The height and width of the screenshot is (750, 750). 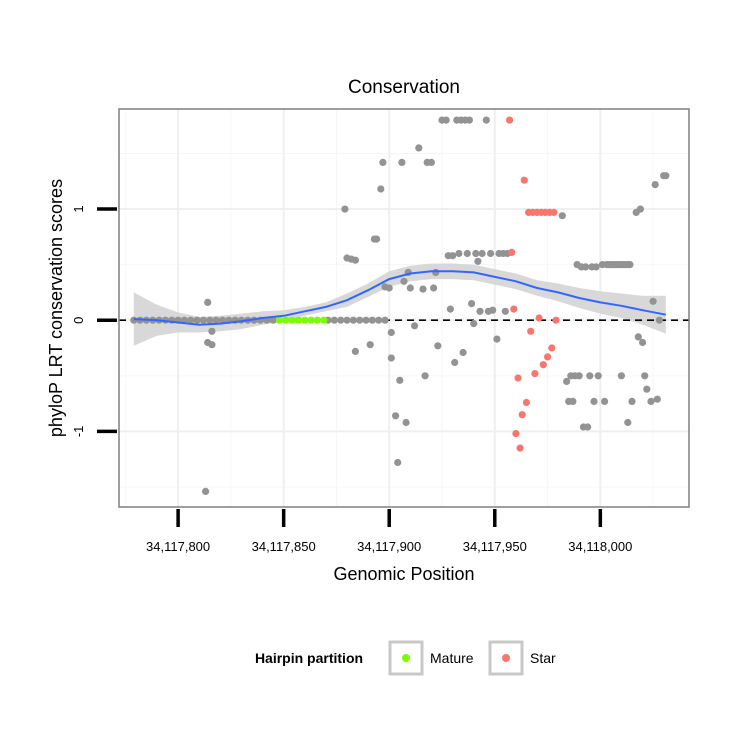 I want to click on legend-swatch-mature, so click(x=406, y=658).